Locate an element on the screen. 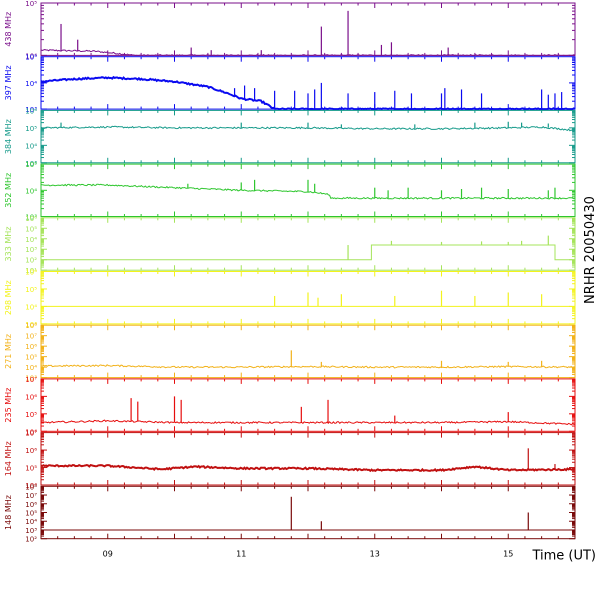 The width and height of the screenshot is (600, 604). series-line-438-mhz is located at coordinates (308, 52).